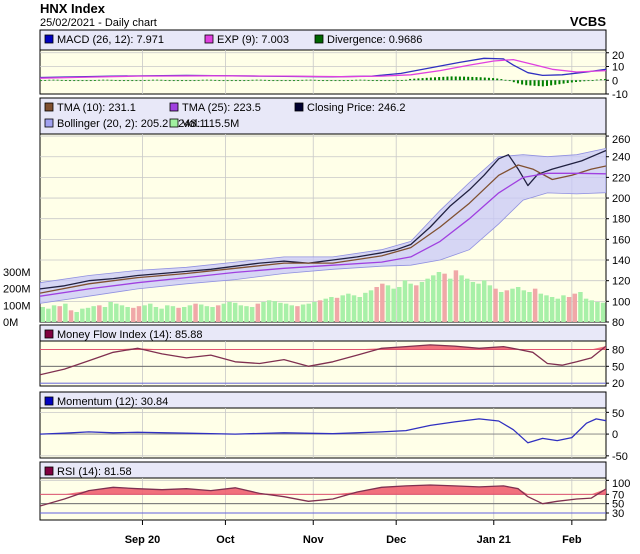 The height and width of the screenshot is (554, 640). Describe the element at coordinates (323, 347) in the screenshot. I see `mfi-overbought-fill` at that location.